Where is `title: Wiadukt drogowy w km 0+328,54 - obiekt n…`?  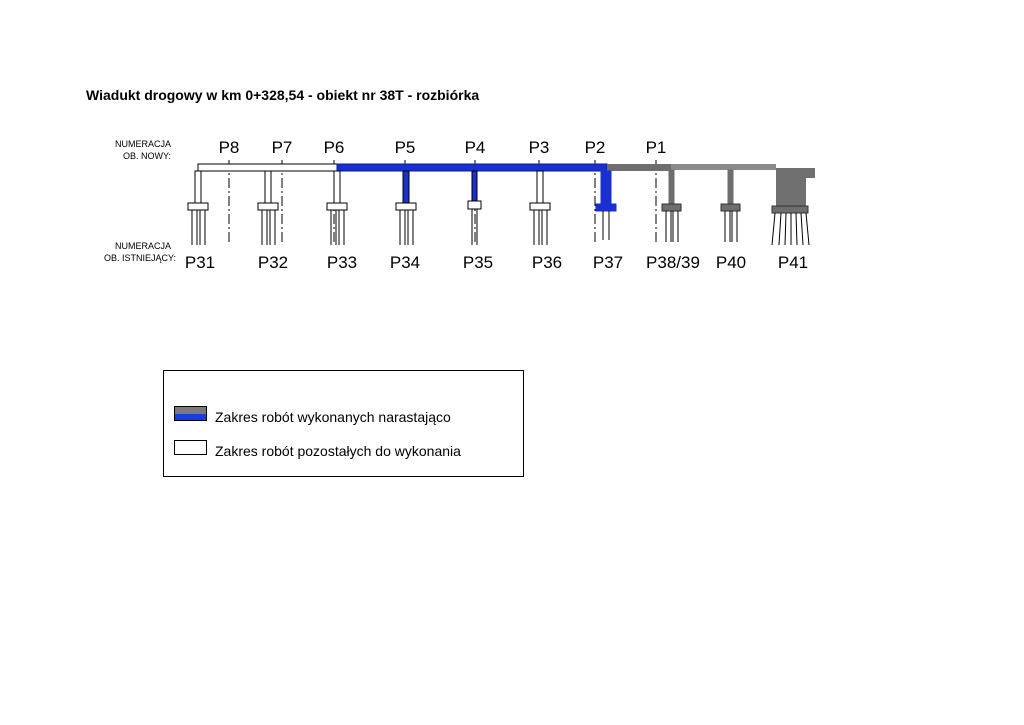
title: Wiadukt drogowy w km 0+328,54 - obiekt n… is located at coordinates (282, 95).